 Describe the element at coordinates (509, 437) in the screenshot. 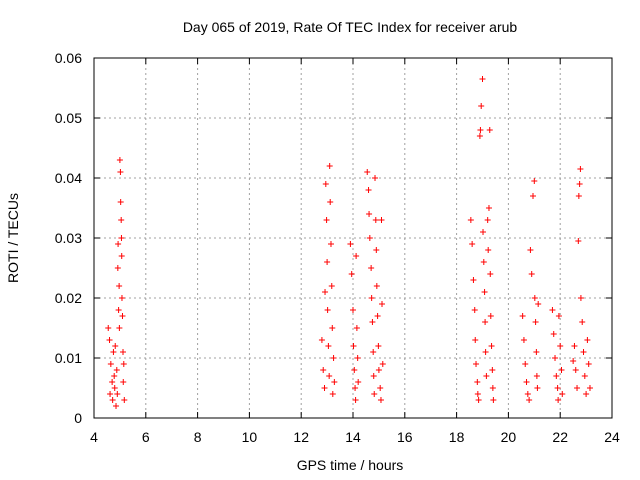

I see `x-tick-label: 20` at that location.